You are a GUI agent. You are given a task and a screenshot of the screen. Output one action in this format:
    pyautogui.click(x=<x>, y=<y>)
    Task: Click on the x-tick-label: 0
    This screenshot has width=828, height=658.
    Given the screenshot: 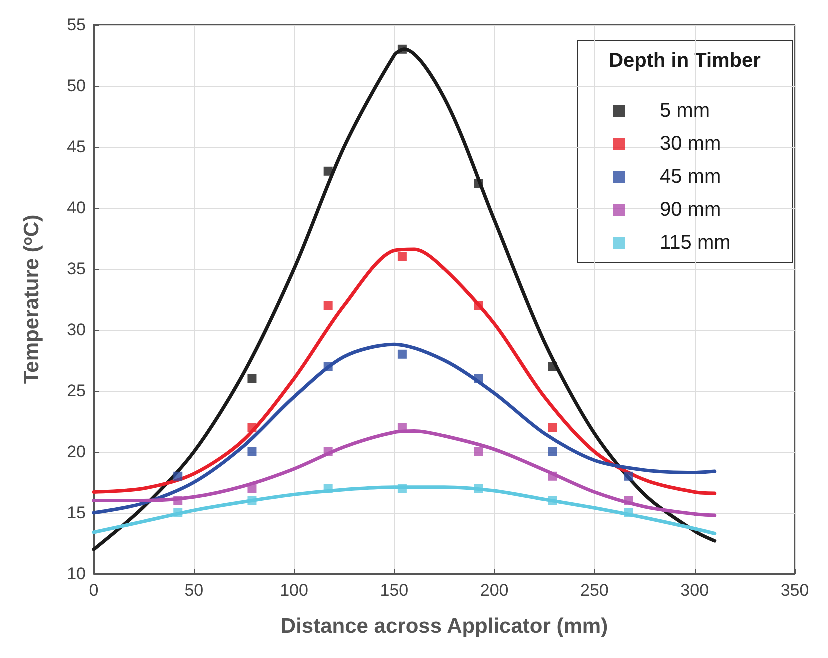 What is the action you would take?
    pyautogui.click(x=94, y=590)
    